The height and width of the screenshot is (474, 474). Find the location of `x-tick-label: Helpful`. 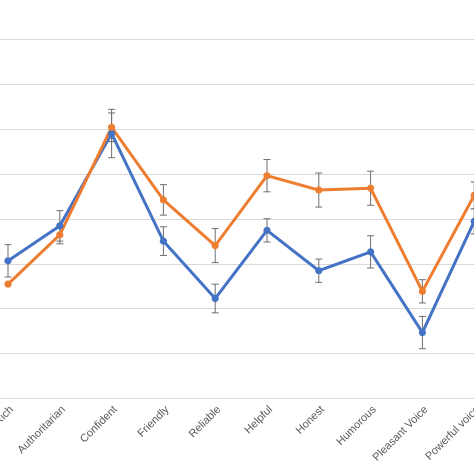

x-tick-label: Helpful is located at coordinates (258, 420).